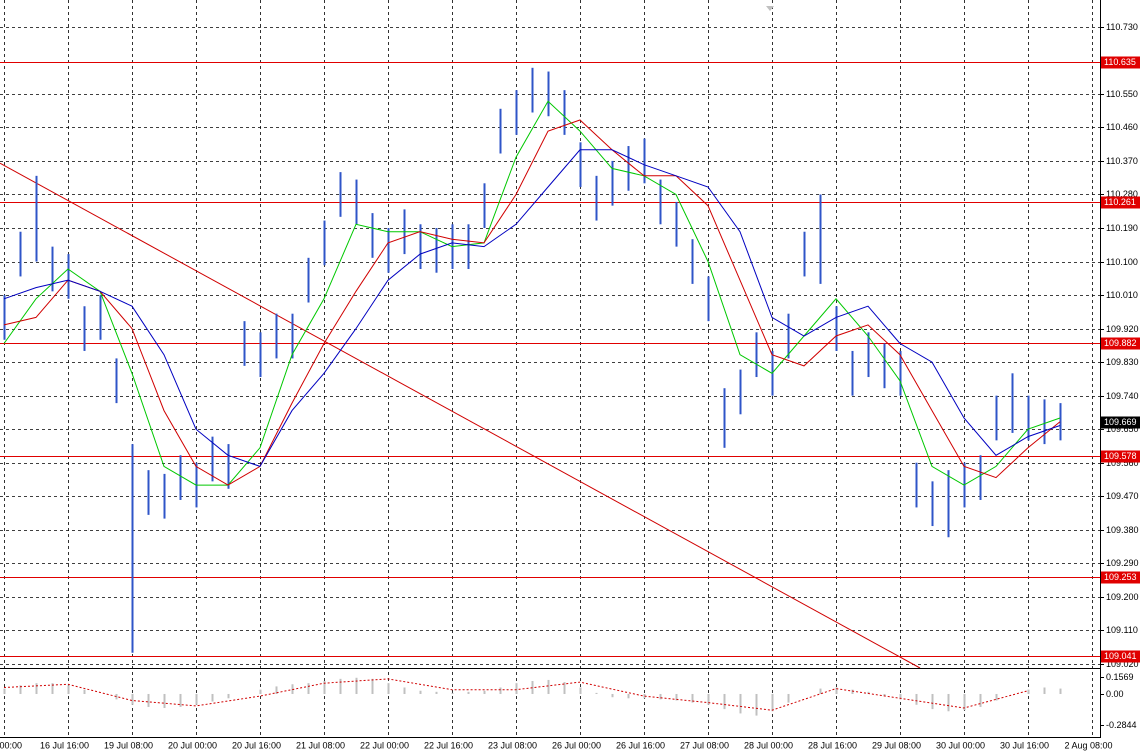  I want to click on level-label: 110.261, so click(1120, 202).